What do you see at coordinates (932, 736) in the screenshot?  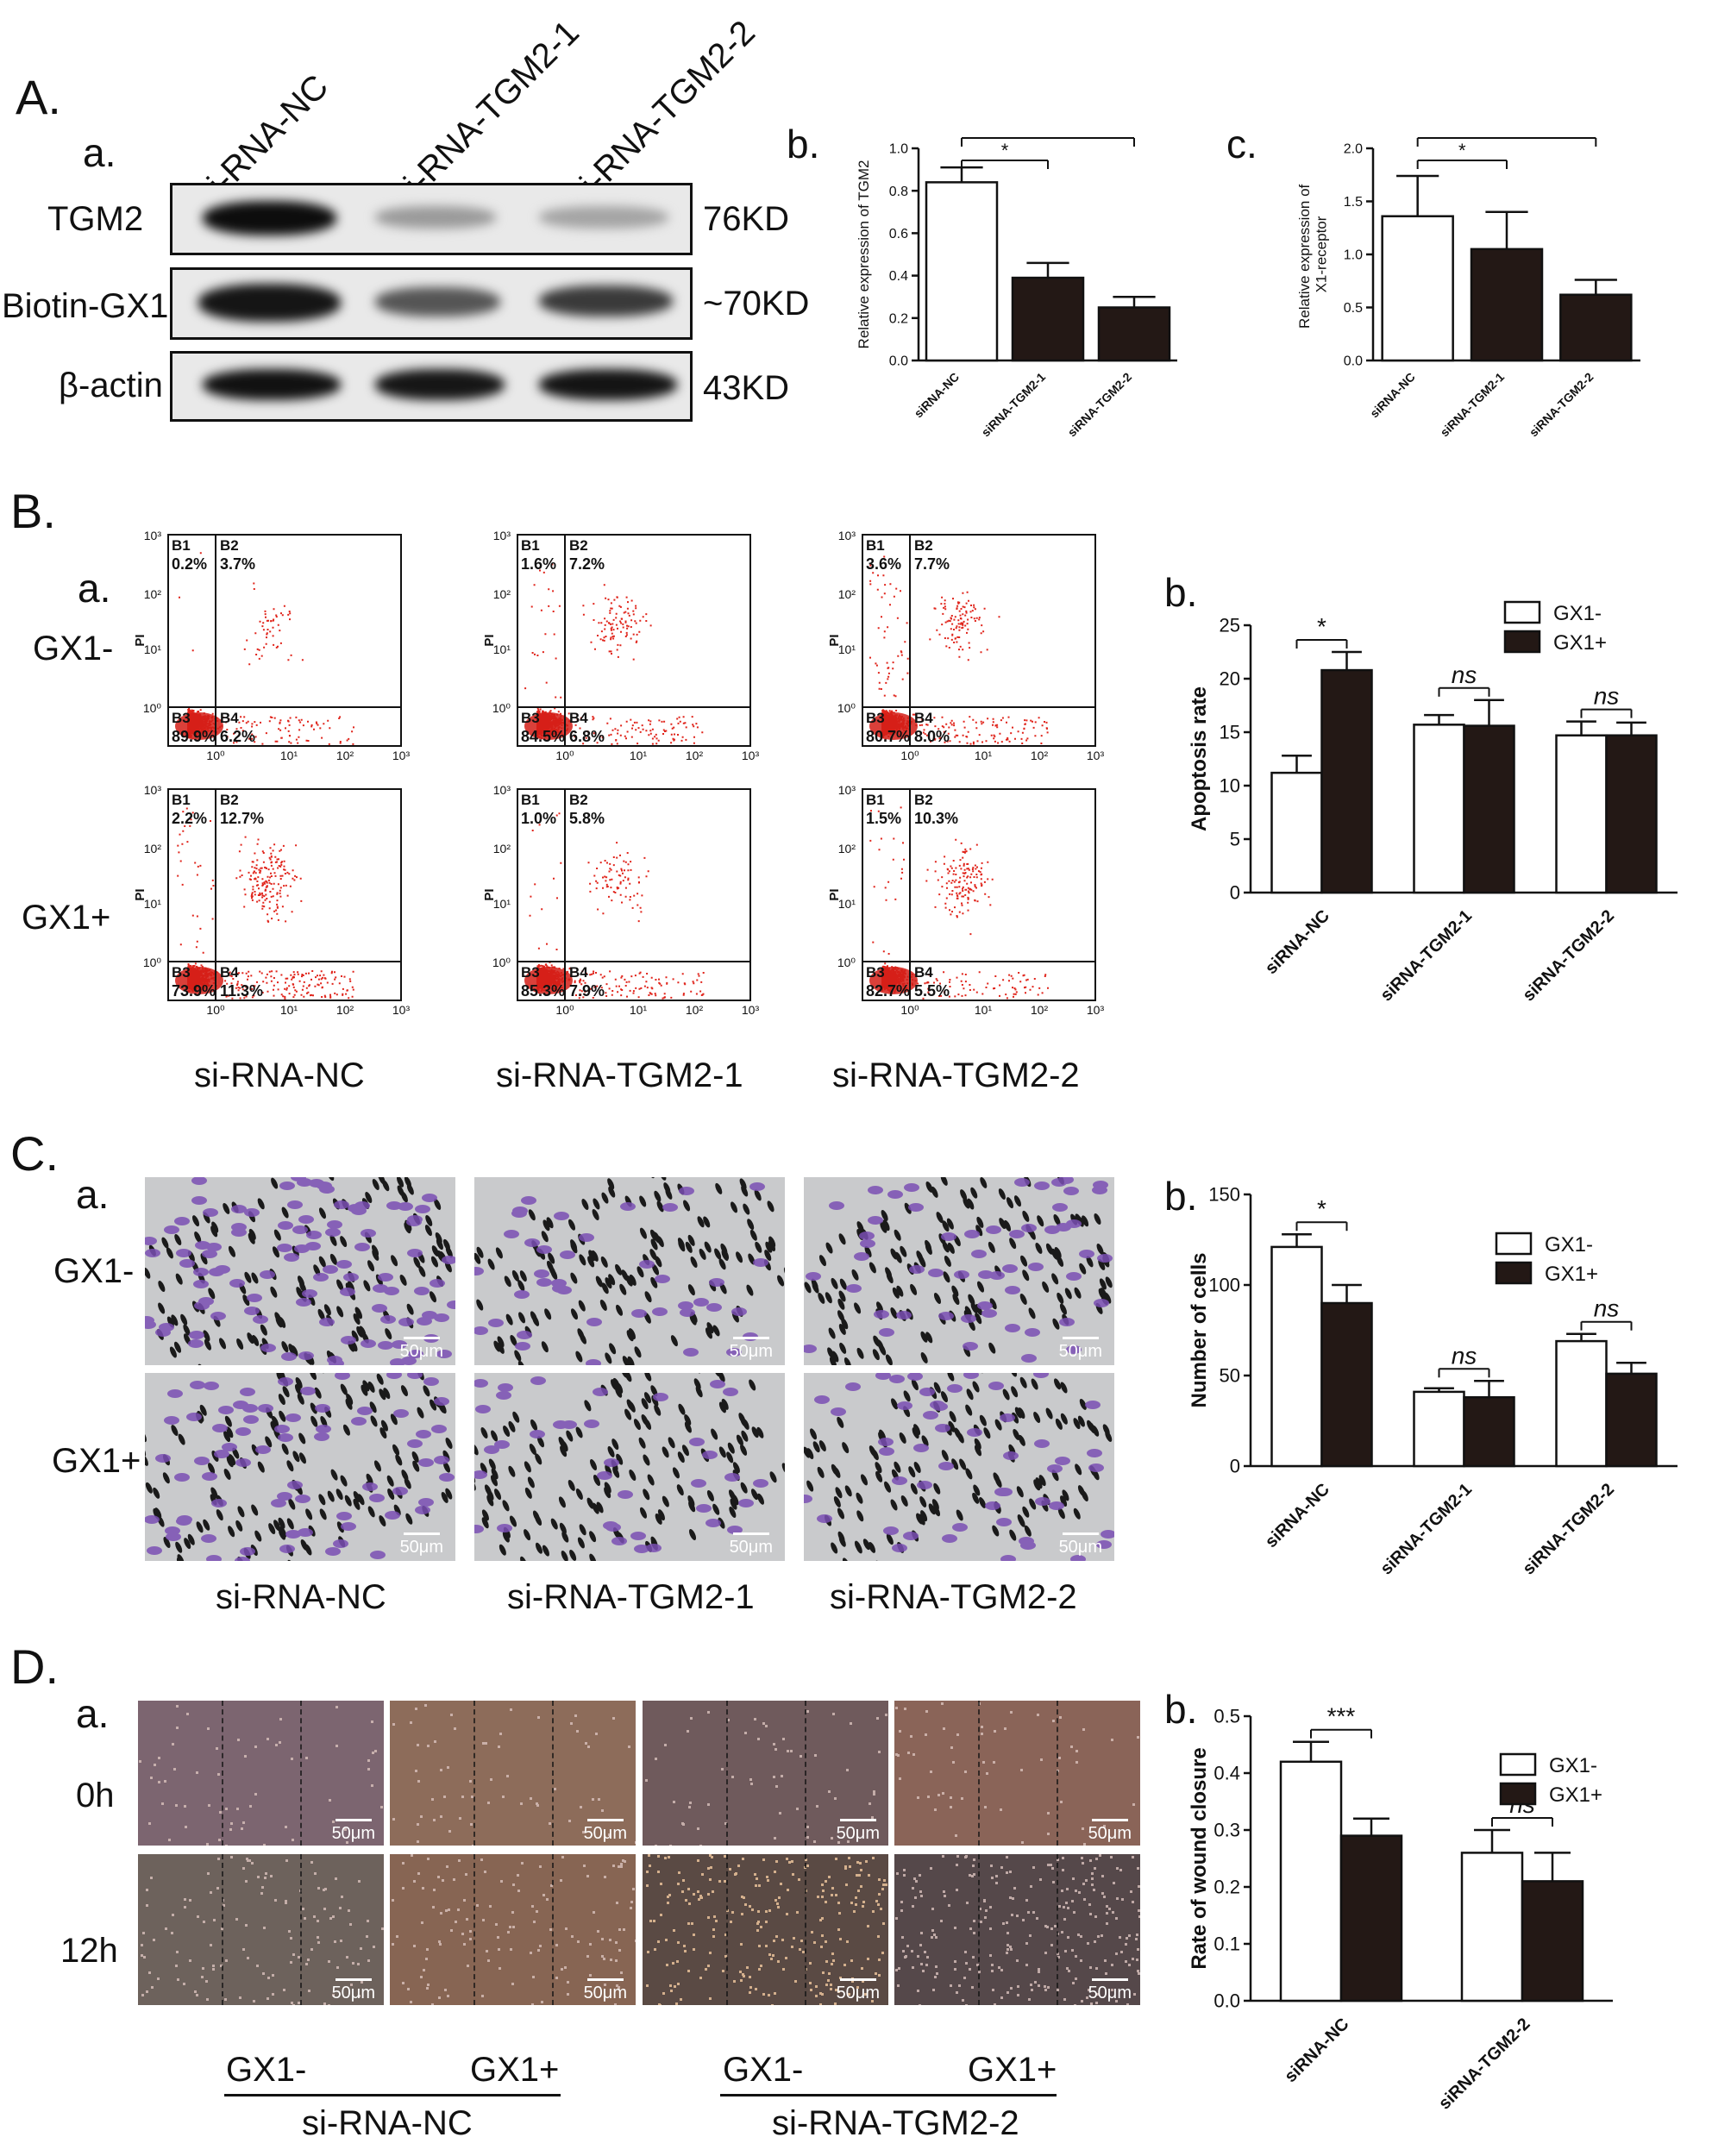 I see `quadrant-percentage: 8.0%` at bounding box center [932, 736].